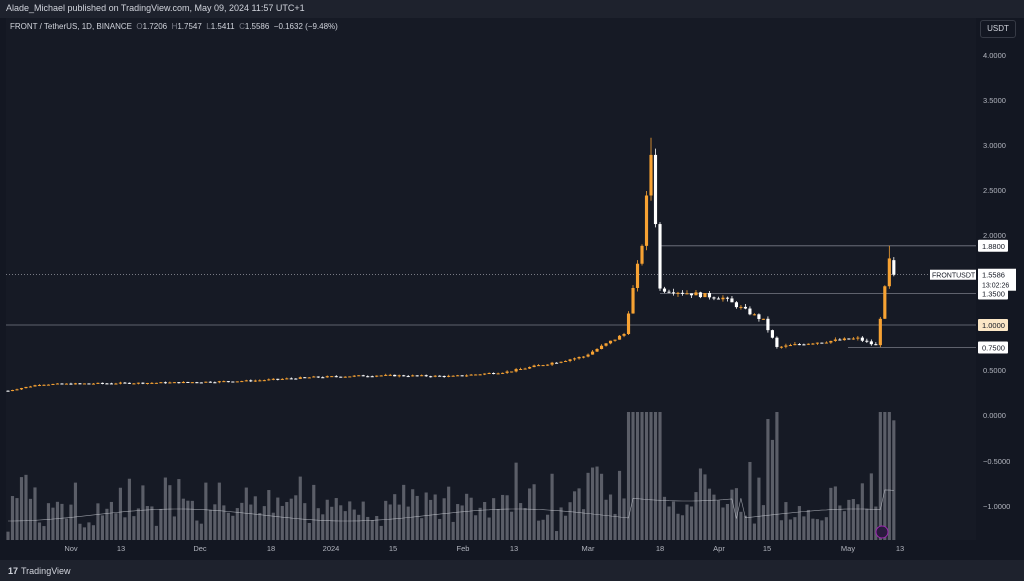 Image resolution: width=1024 pixels, height=581 pixels. I want to click on symbol-tag-bg, so click(953, 274).